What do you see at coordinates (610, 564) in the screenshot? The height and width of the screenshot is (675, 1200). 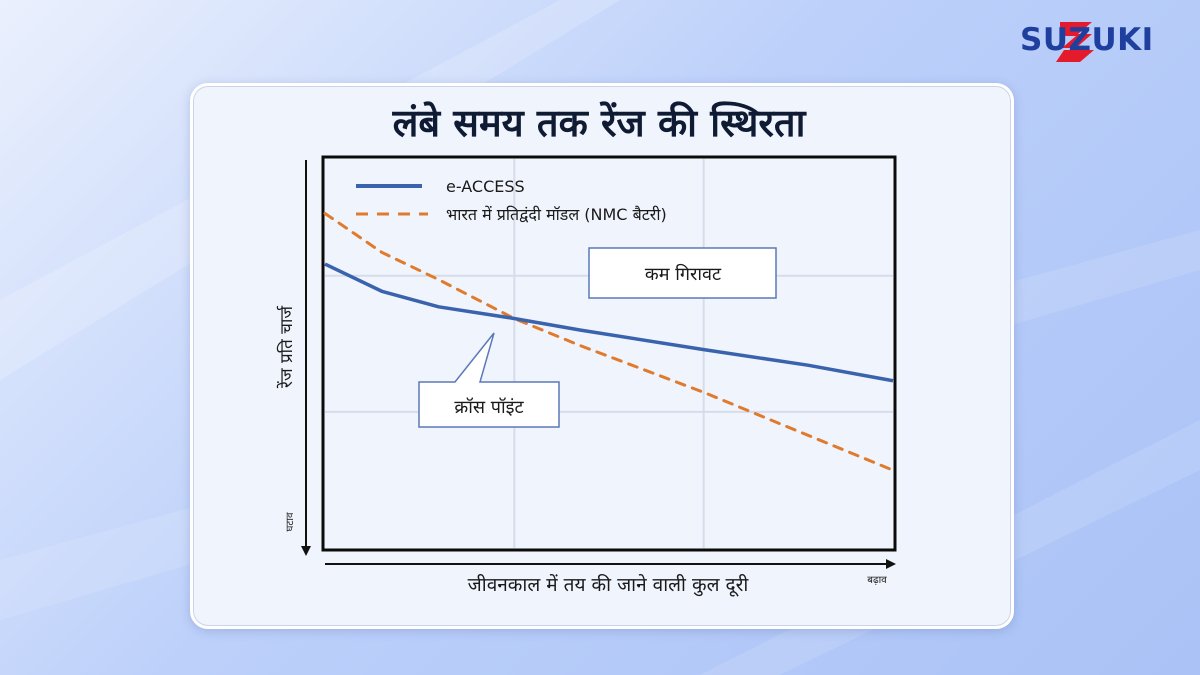 I see `x-axis-arrow` at bounding box center [610, 564].